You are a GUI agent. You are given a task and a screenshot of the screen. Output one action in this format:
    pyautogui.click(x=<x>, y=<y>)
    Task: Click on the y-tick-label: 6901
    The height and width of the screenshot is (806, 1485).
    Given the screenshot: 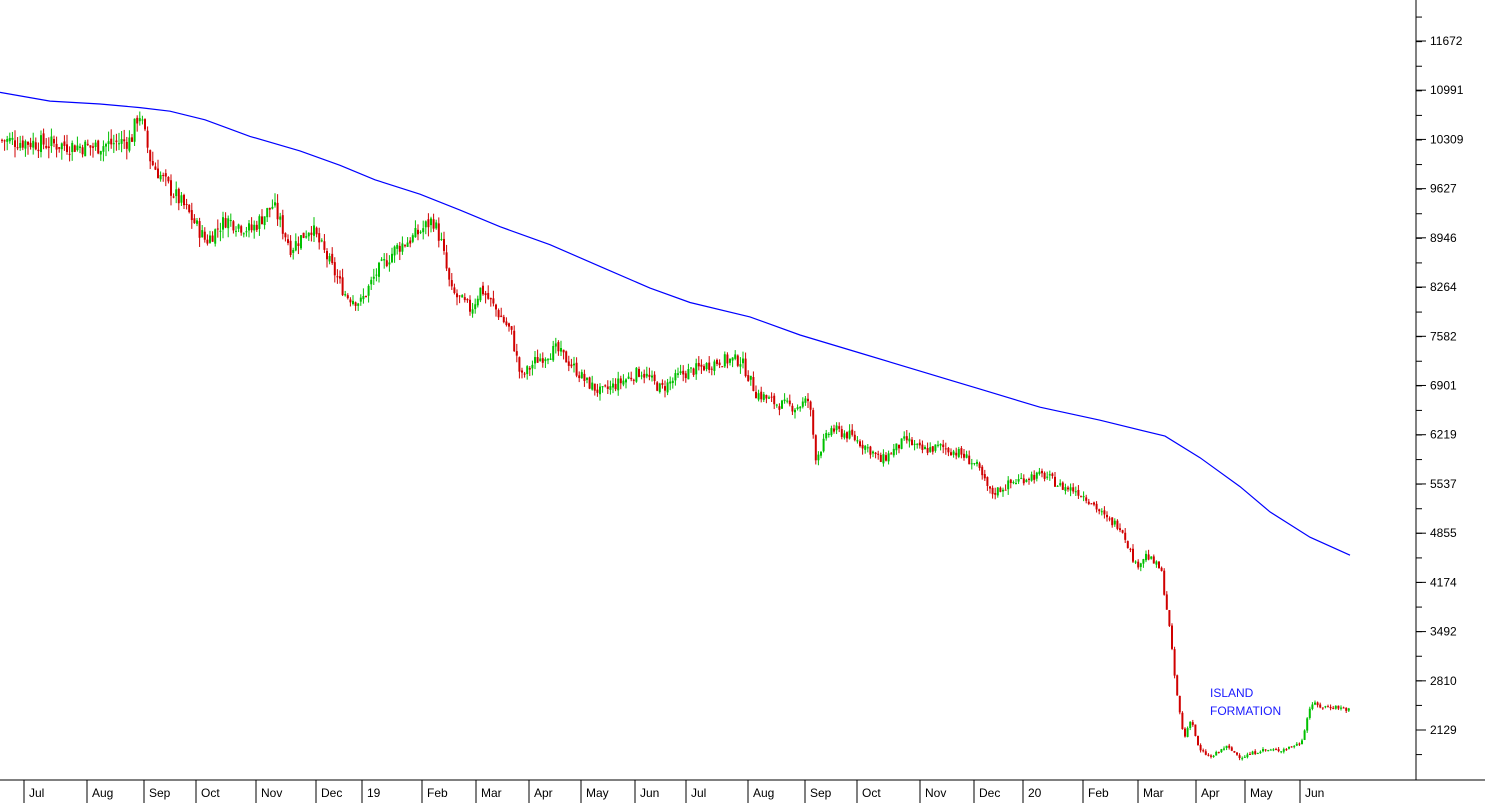 What is the action you would take?
    pyautogui.click(x=1443, y=385)
    